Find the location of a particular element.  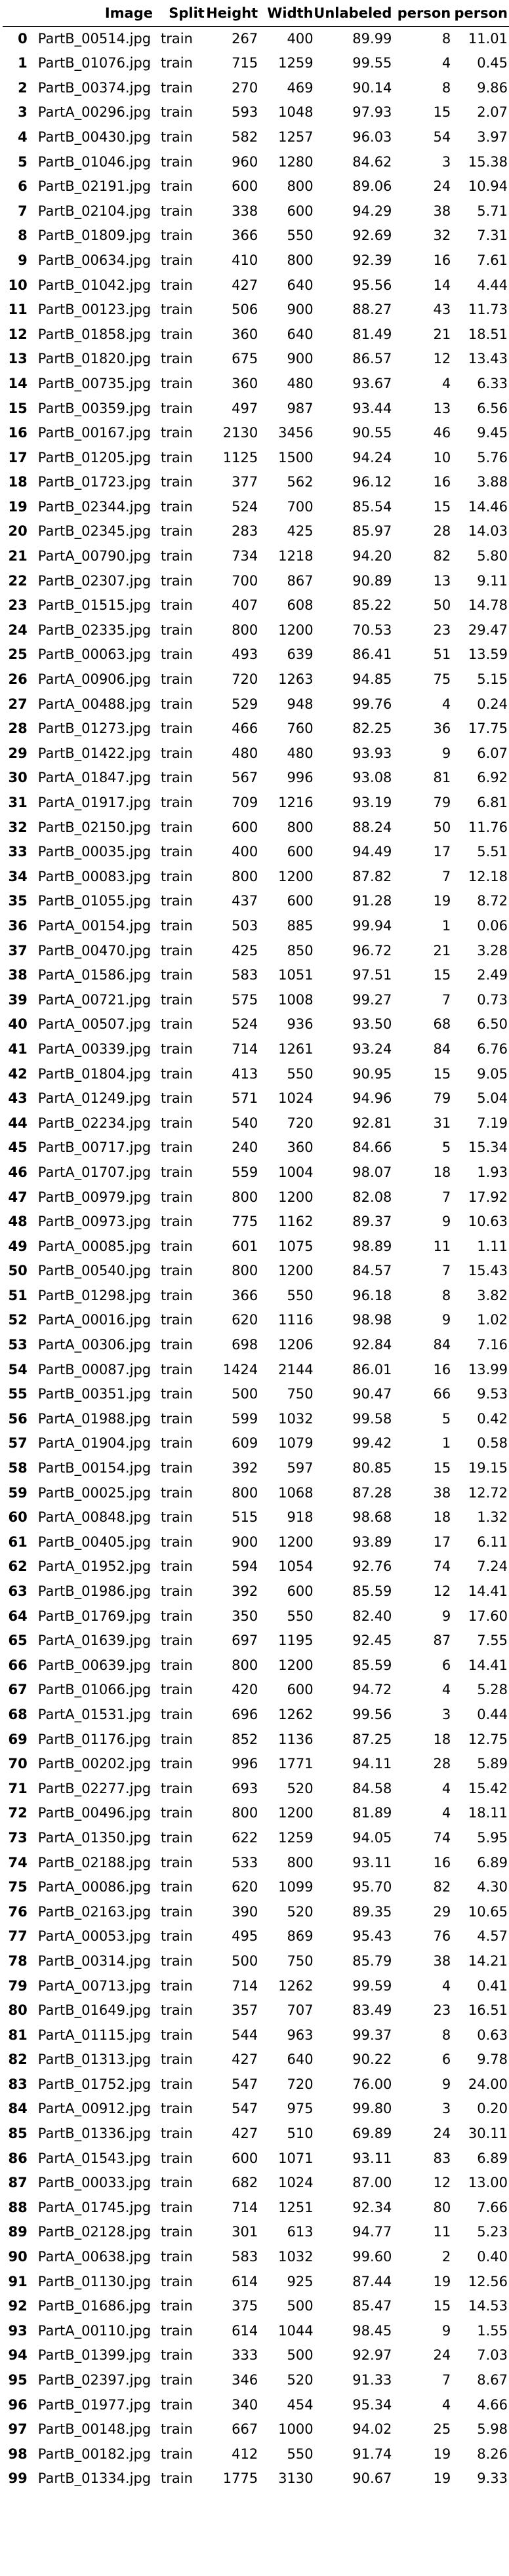

cell-unlabeled: 94.11 is located at coordinates (372, 1764).